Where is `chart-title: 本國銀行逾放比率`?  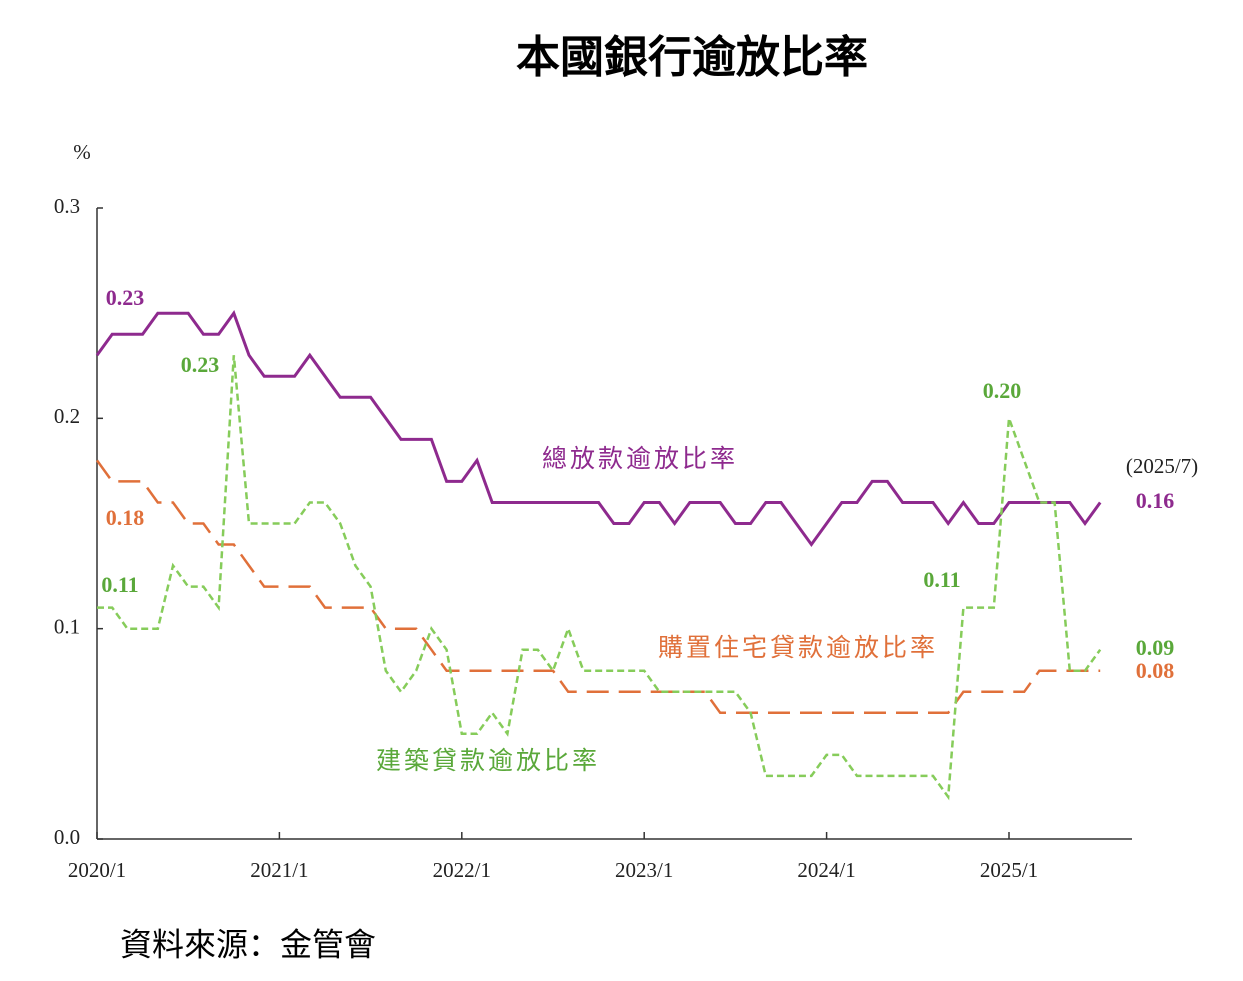
chart-title: 本國銀行逾放比率 is located at coordinates (692, 57).